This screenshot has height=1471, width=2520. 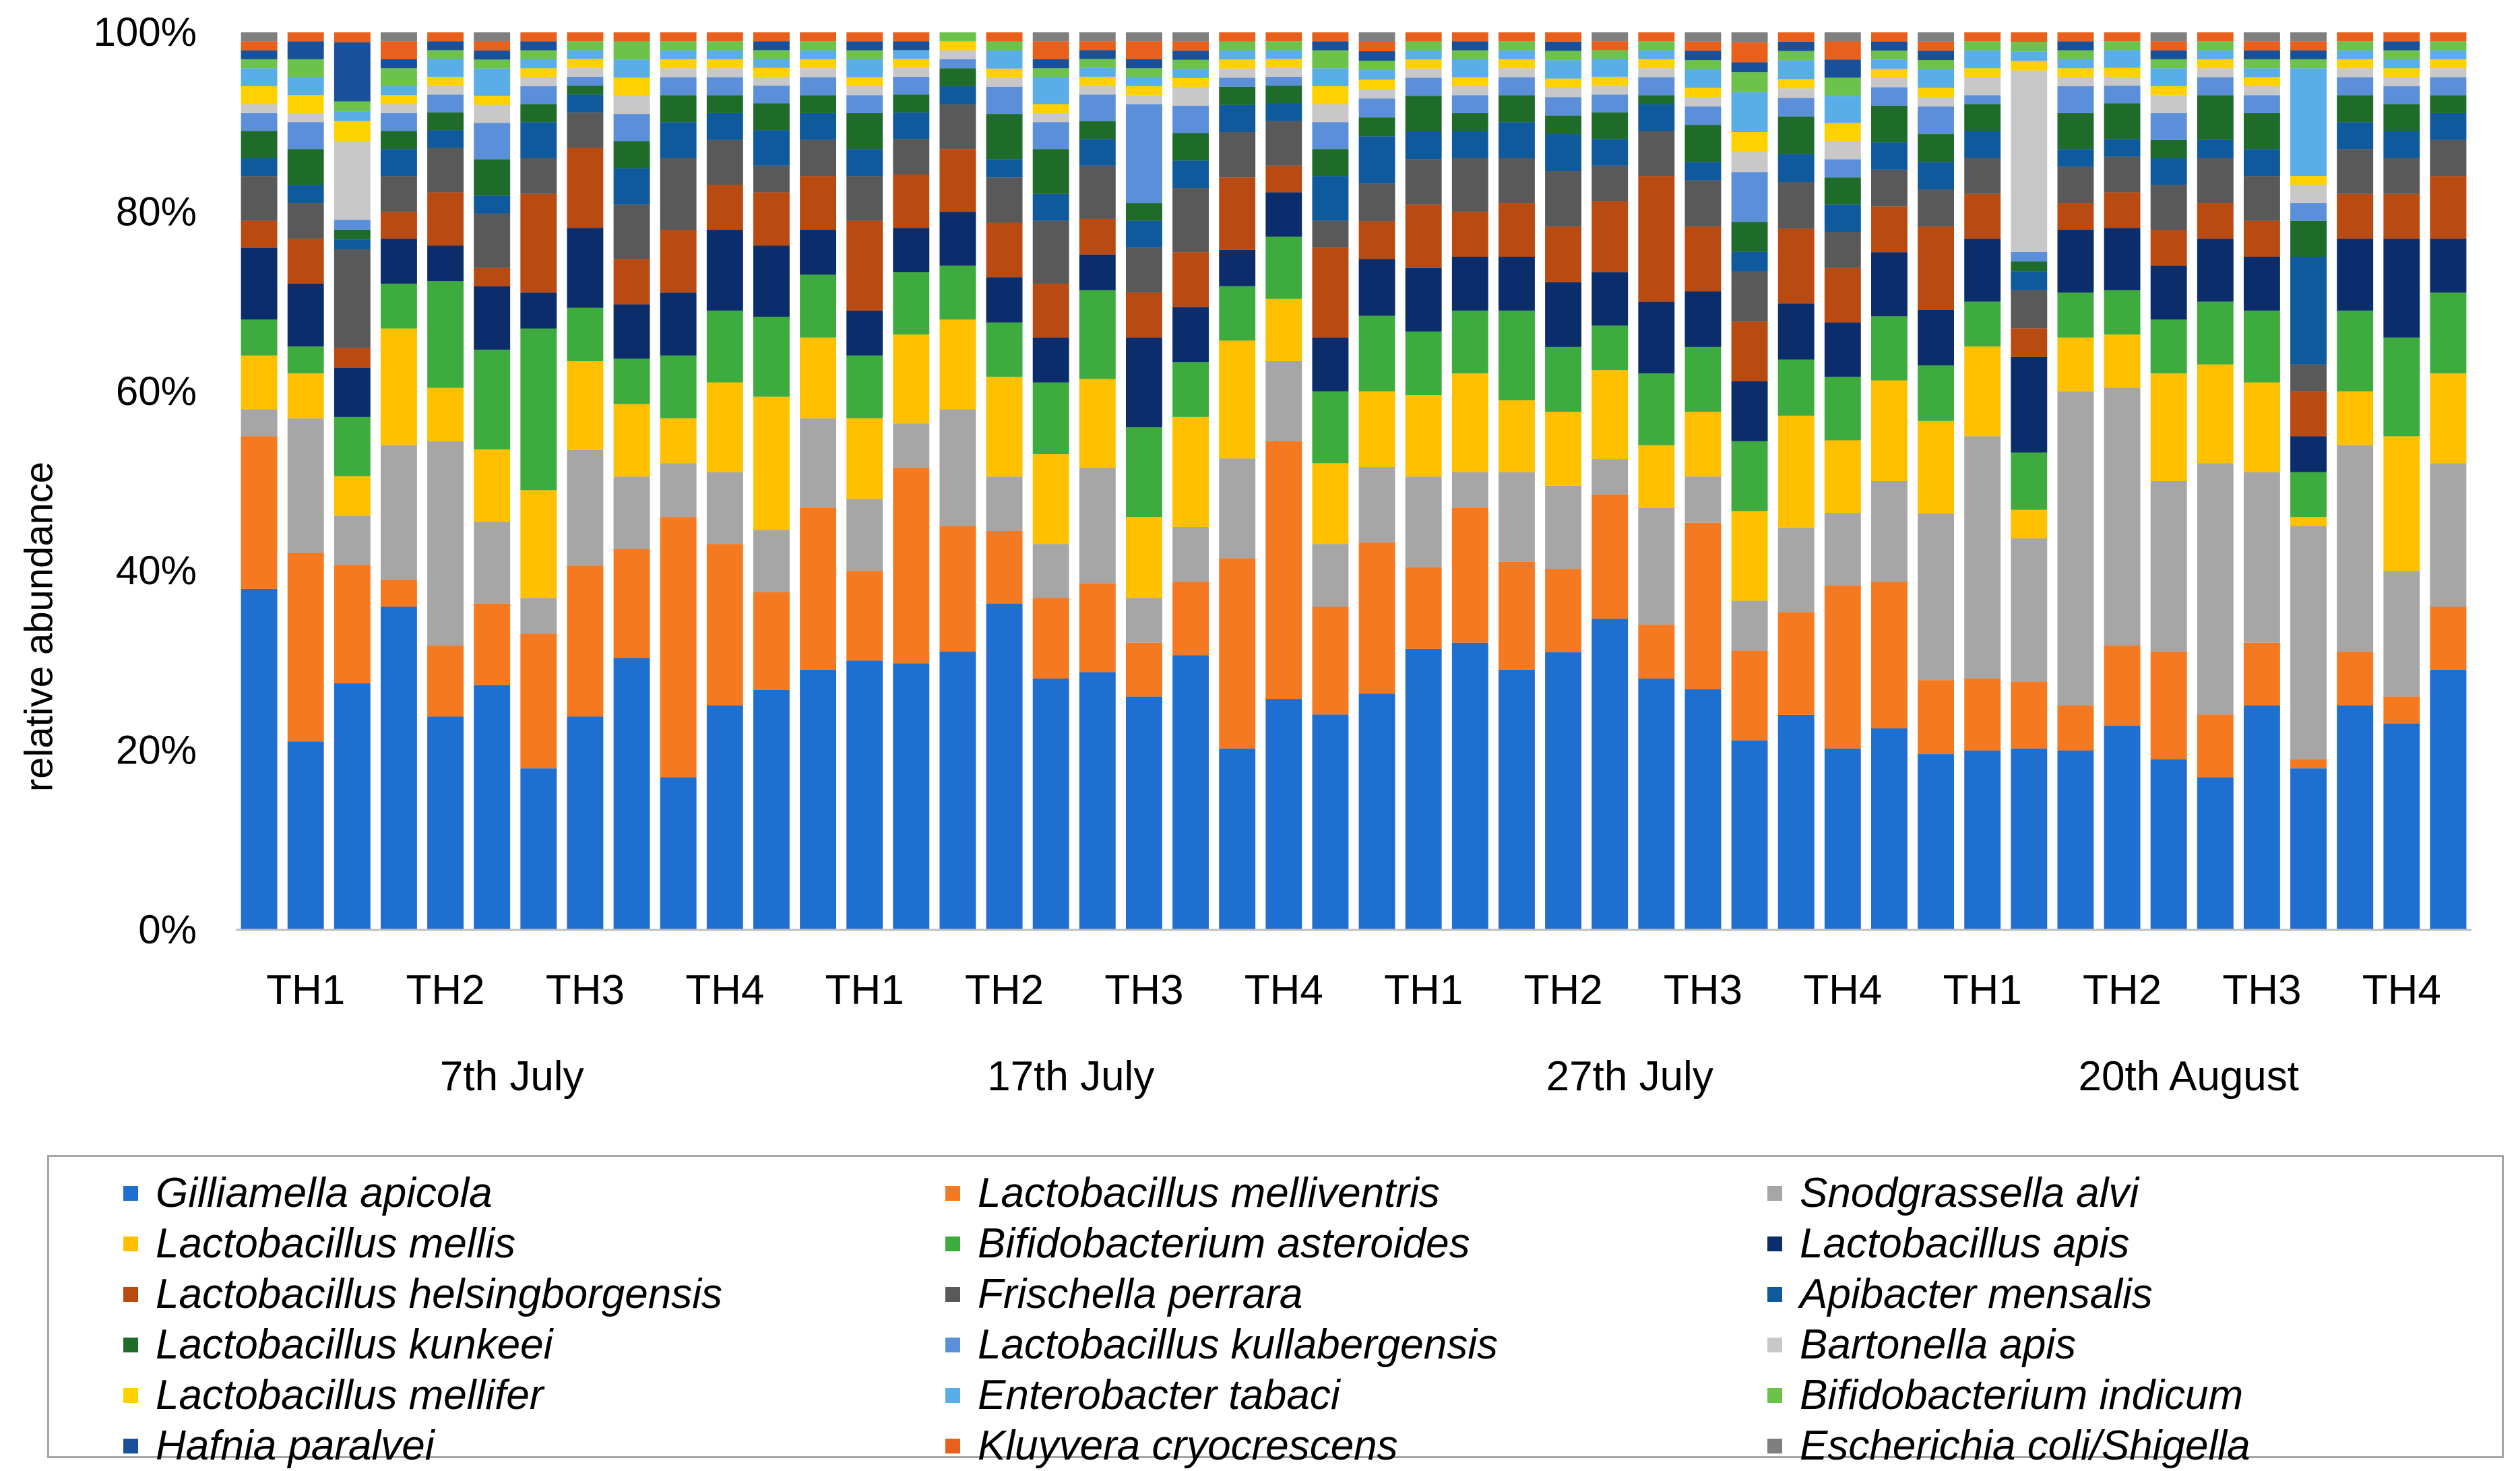 What do you see at coordinates (2189, 1076) in the screenshot?
I see `date-group-label: 20th August` at bounding box center [2189, 1076].